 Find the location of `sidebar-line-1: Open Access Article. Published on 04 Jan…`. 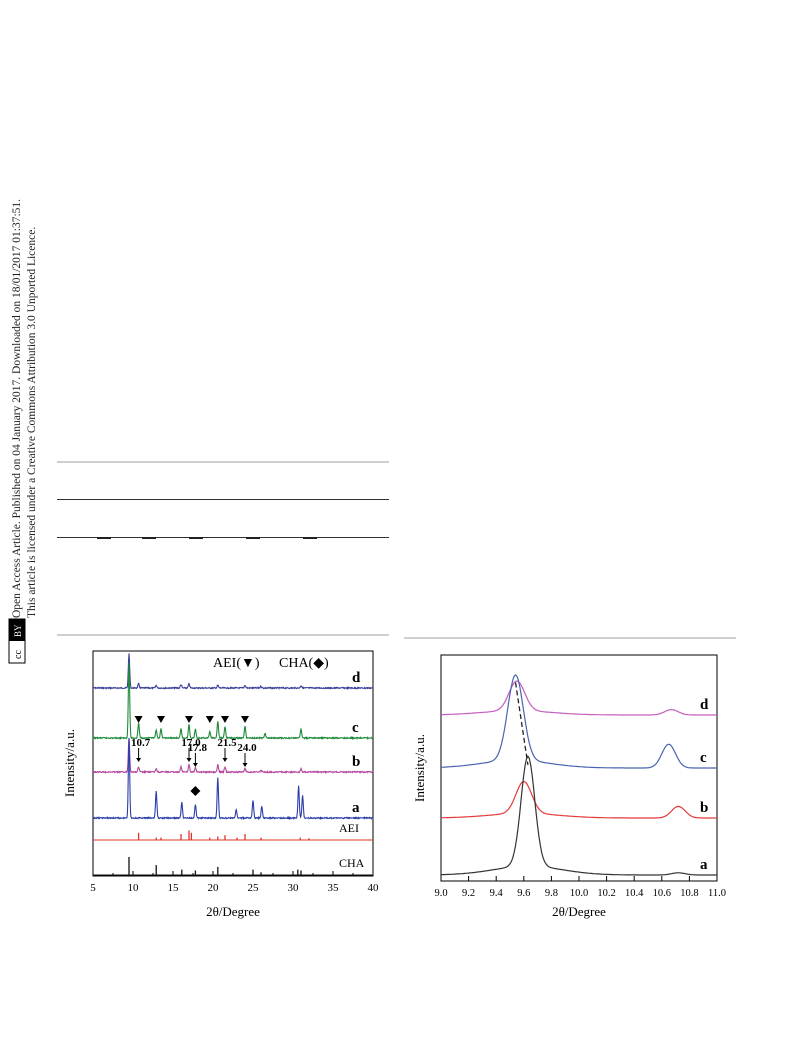

sidebar-line-1: Open Access Article. Published on 04 Jan… is located at coordinates (17, 408).